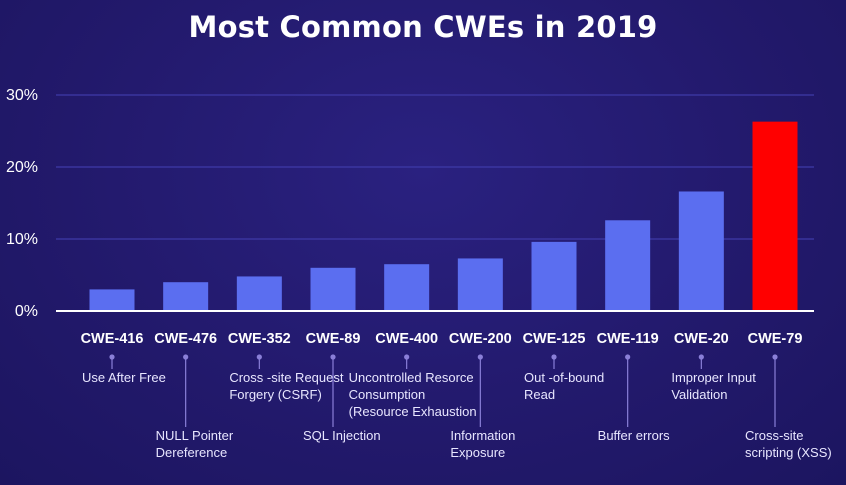 Image resolution: width=846 pixels, height=485 pixels. I want to click on category-description: Out -of-bound, so click(564, 377).